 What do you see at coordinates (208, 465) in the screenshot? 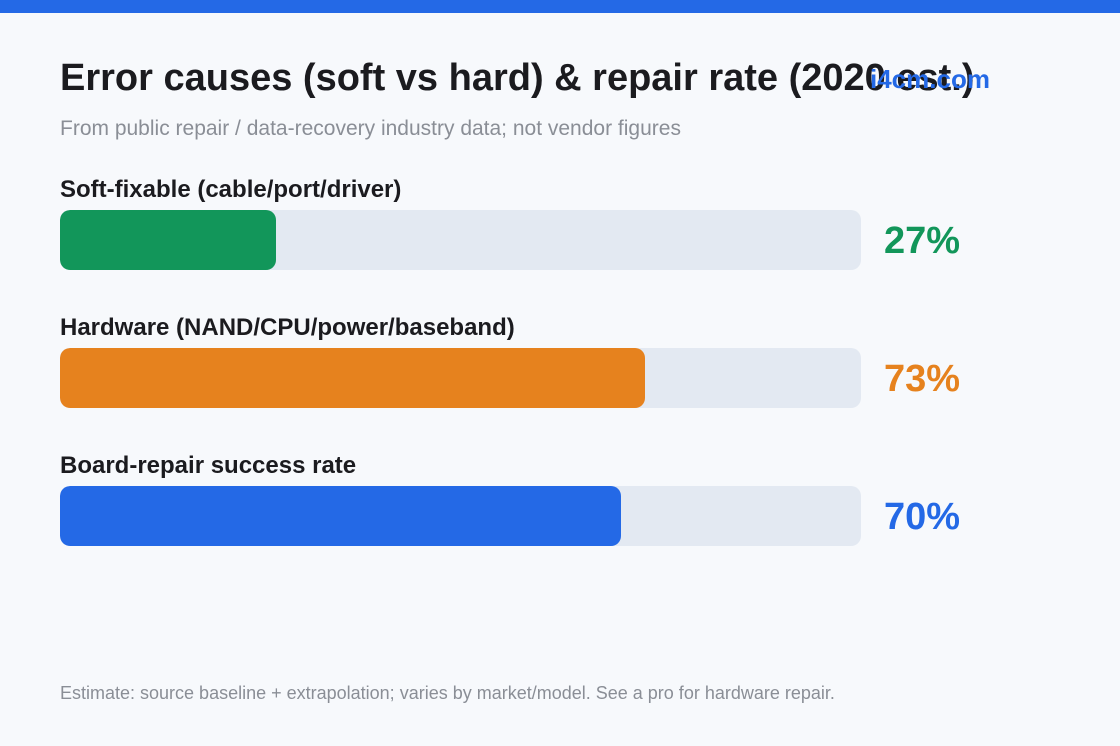
I see `bar-label: Board-repair success rate` at bounding box center [208, 465].